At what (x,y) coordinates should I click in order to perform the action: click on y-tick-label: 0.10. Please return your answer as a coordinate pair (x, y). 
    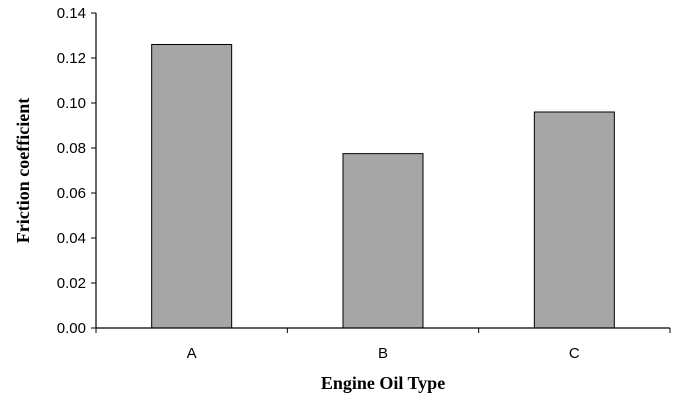
    Looking at the image, I should click on (71, 103).